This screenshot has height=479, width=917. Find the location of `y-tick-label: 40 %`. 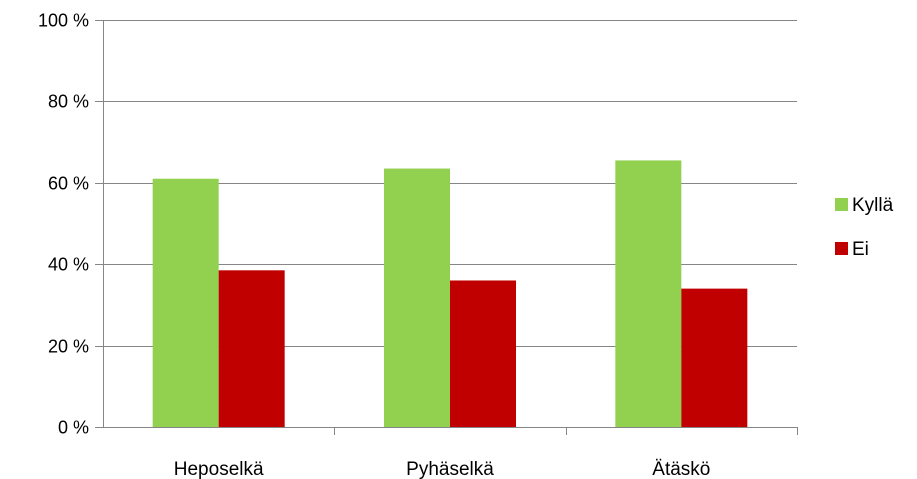

y-tick-label: 40 % is located at coordinates (68, 265).